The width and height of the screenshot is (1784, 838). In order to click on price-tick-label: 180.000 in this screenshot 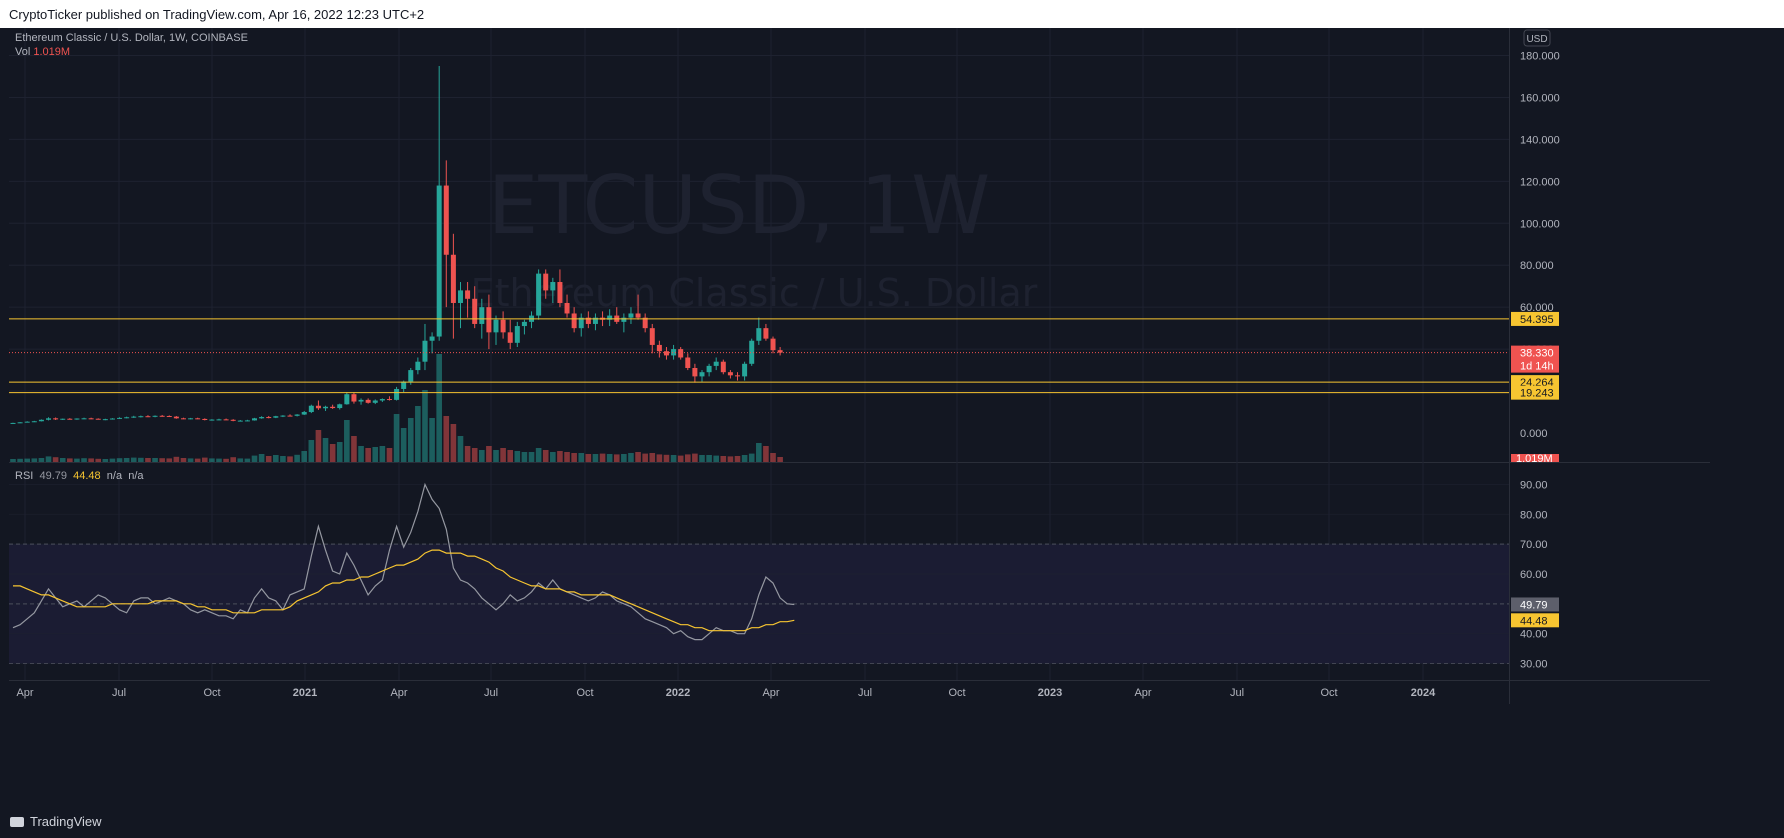, I will do `click(1540, 57)`.